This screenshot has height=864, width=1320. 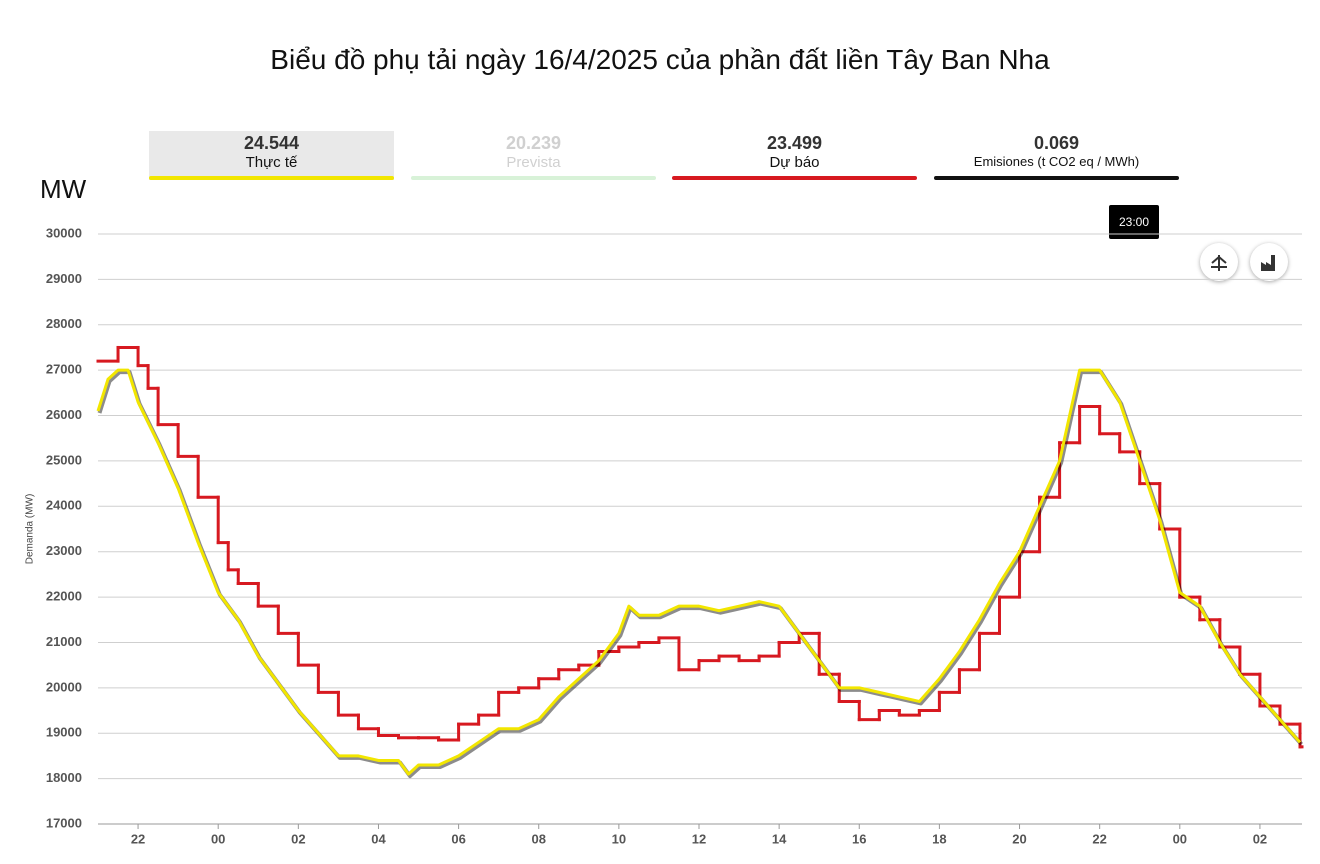 What do you see at coordinates (779, 838) in the screenshot?
I see `x-tick-label: 14` at bounding box center [779, 838].